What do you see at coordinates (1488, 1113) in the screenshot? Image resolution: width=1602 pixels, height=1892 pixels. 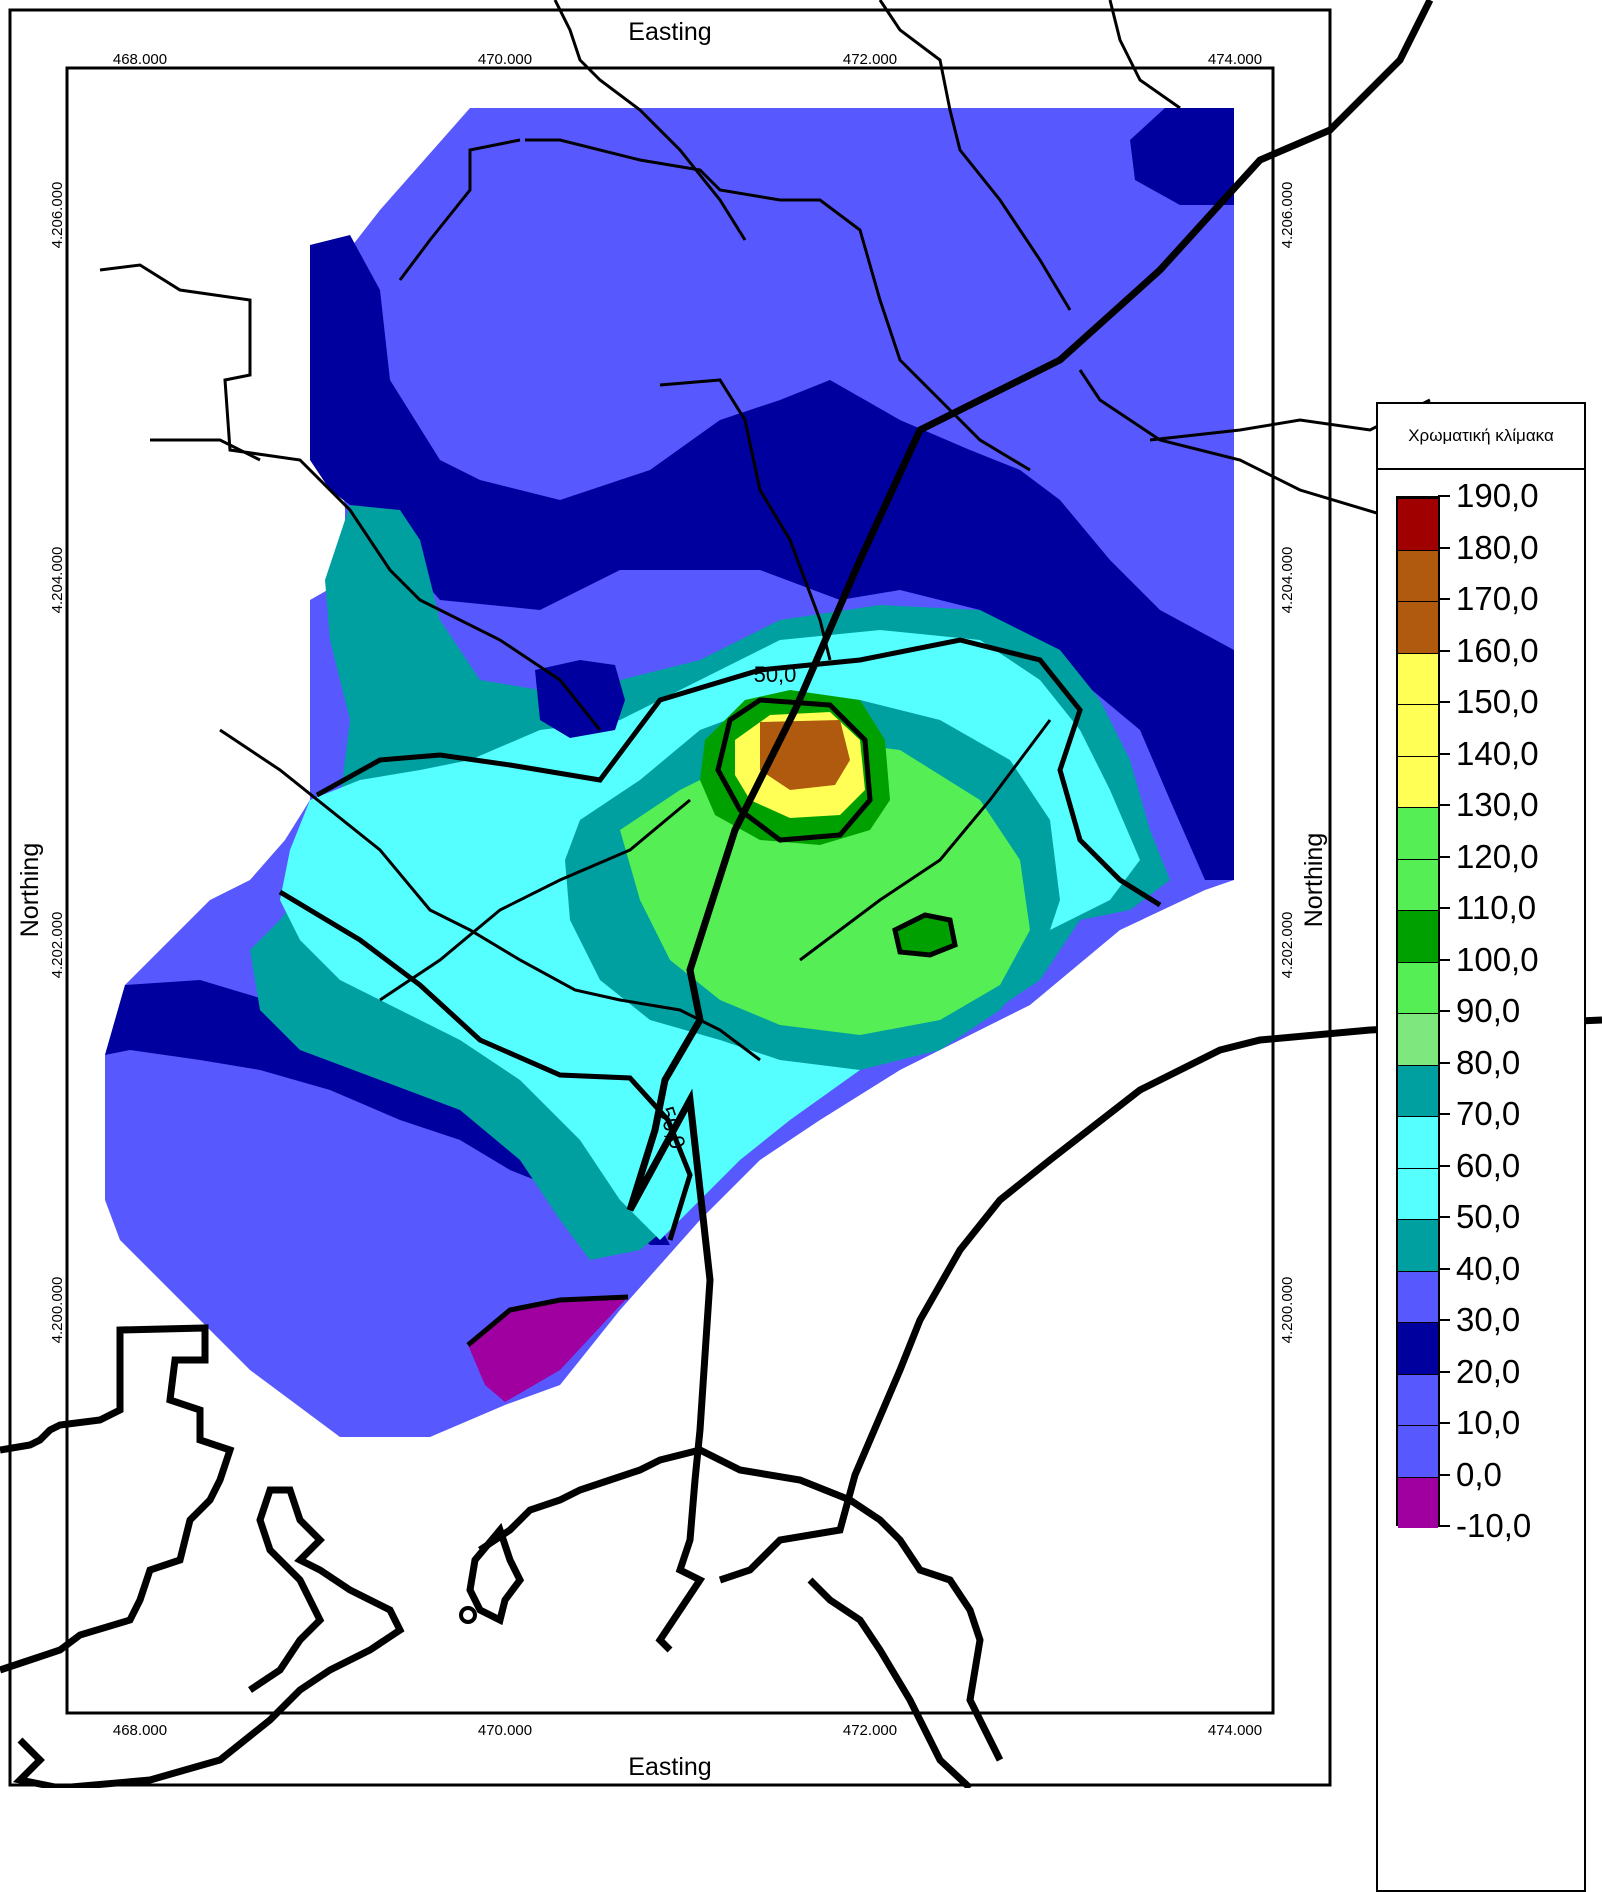 I see `legend-level-label: 70,0` at bounding box center [1488, 1113].